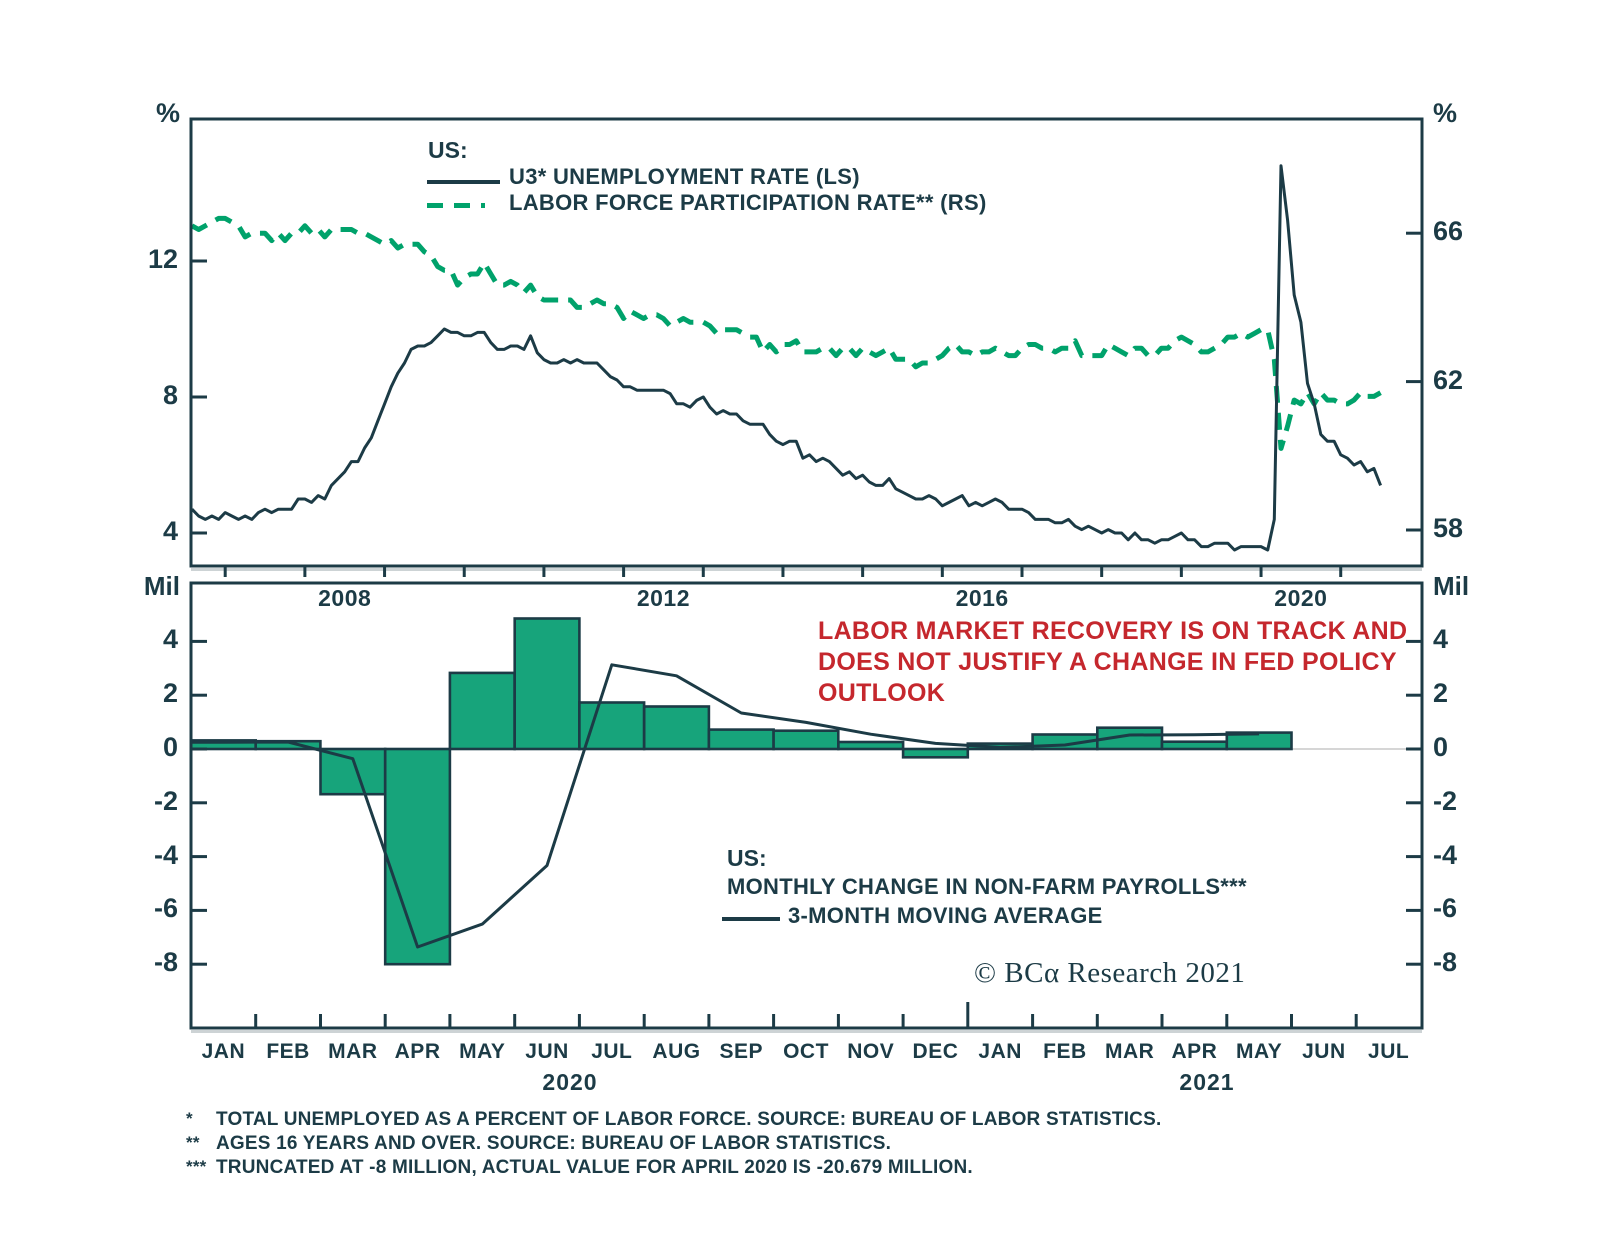 Image resolution: width=1600 pixels, height=1244 pixels. I want to click on bottom-legend-title: US:, so click(747, 858).